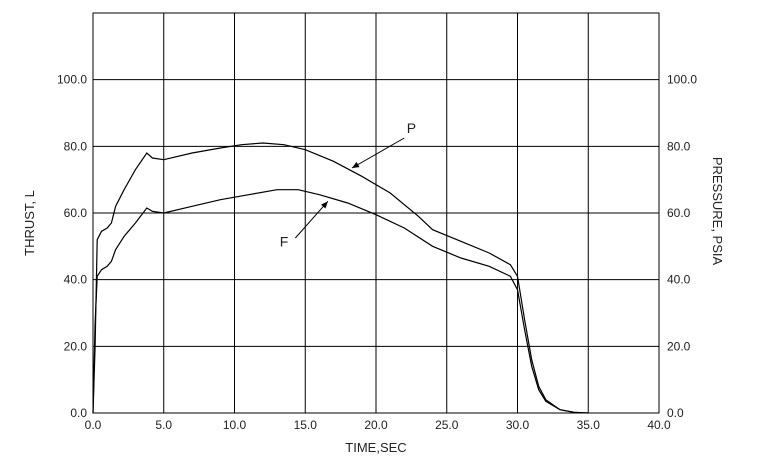 This screenshot has height=466, width=783. I want to click on x-tick-label: 0.0, so click(93, 425).